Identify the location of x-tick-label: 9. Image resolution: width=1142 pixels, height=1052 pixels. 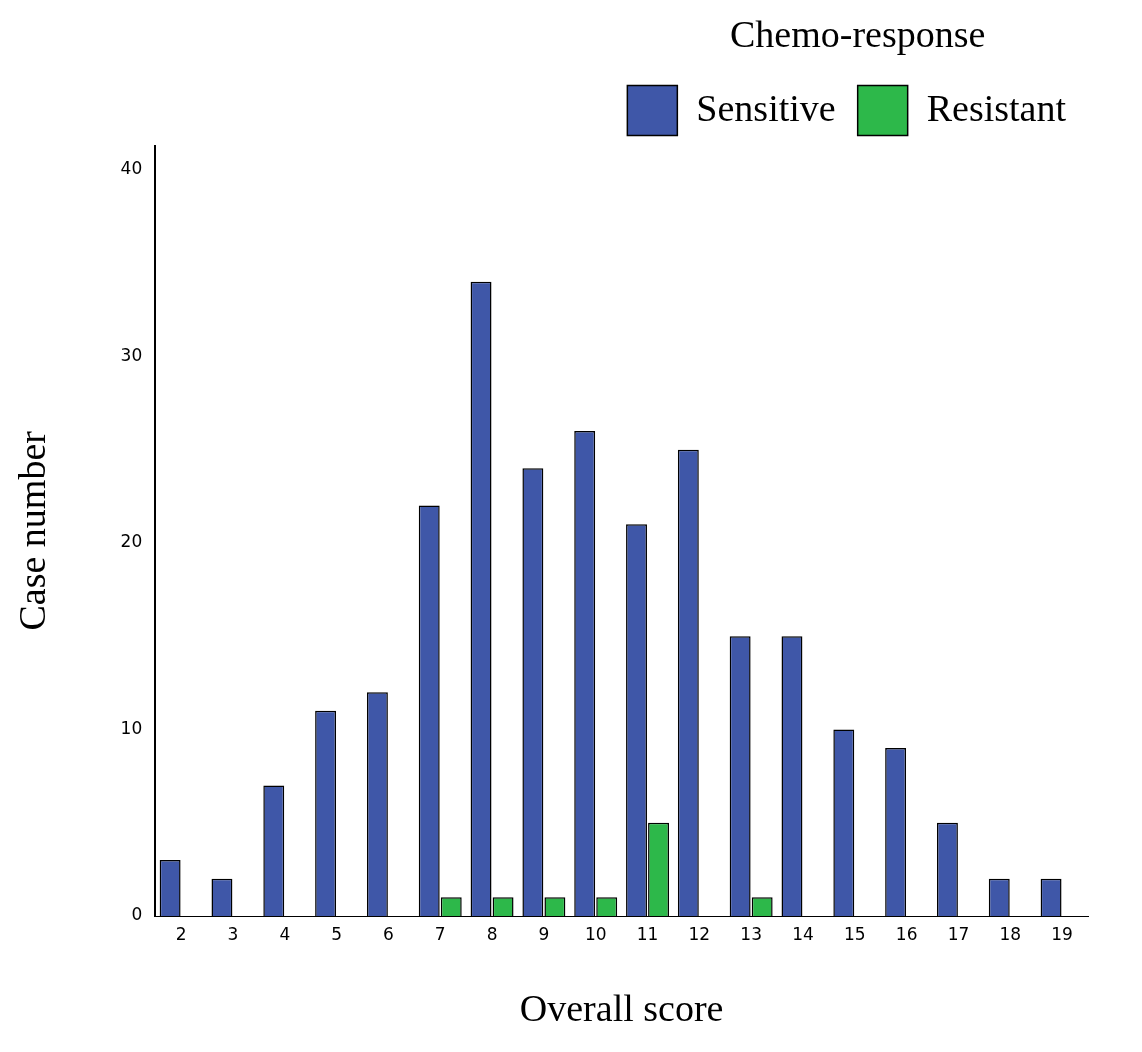
(544, 933).